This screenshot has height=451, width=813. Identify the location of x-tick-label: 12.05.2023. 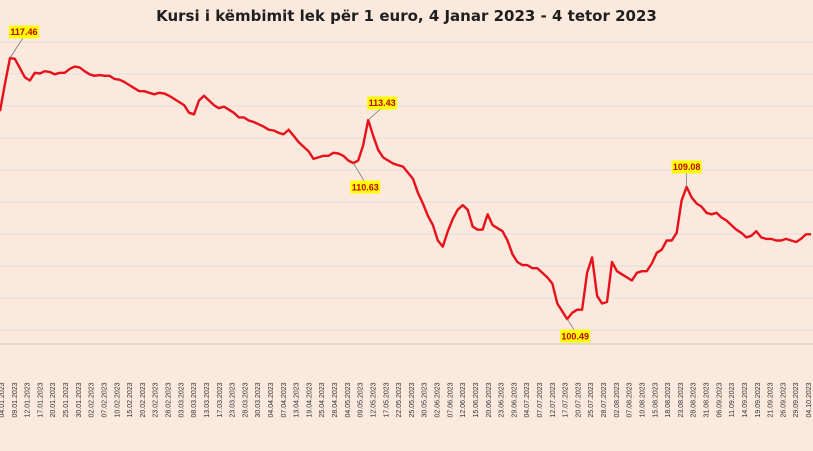
(374, 399).